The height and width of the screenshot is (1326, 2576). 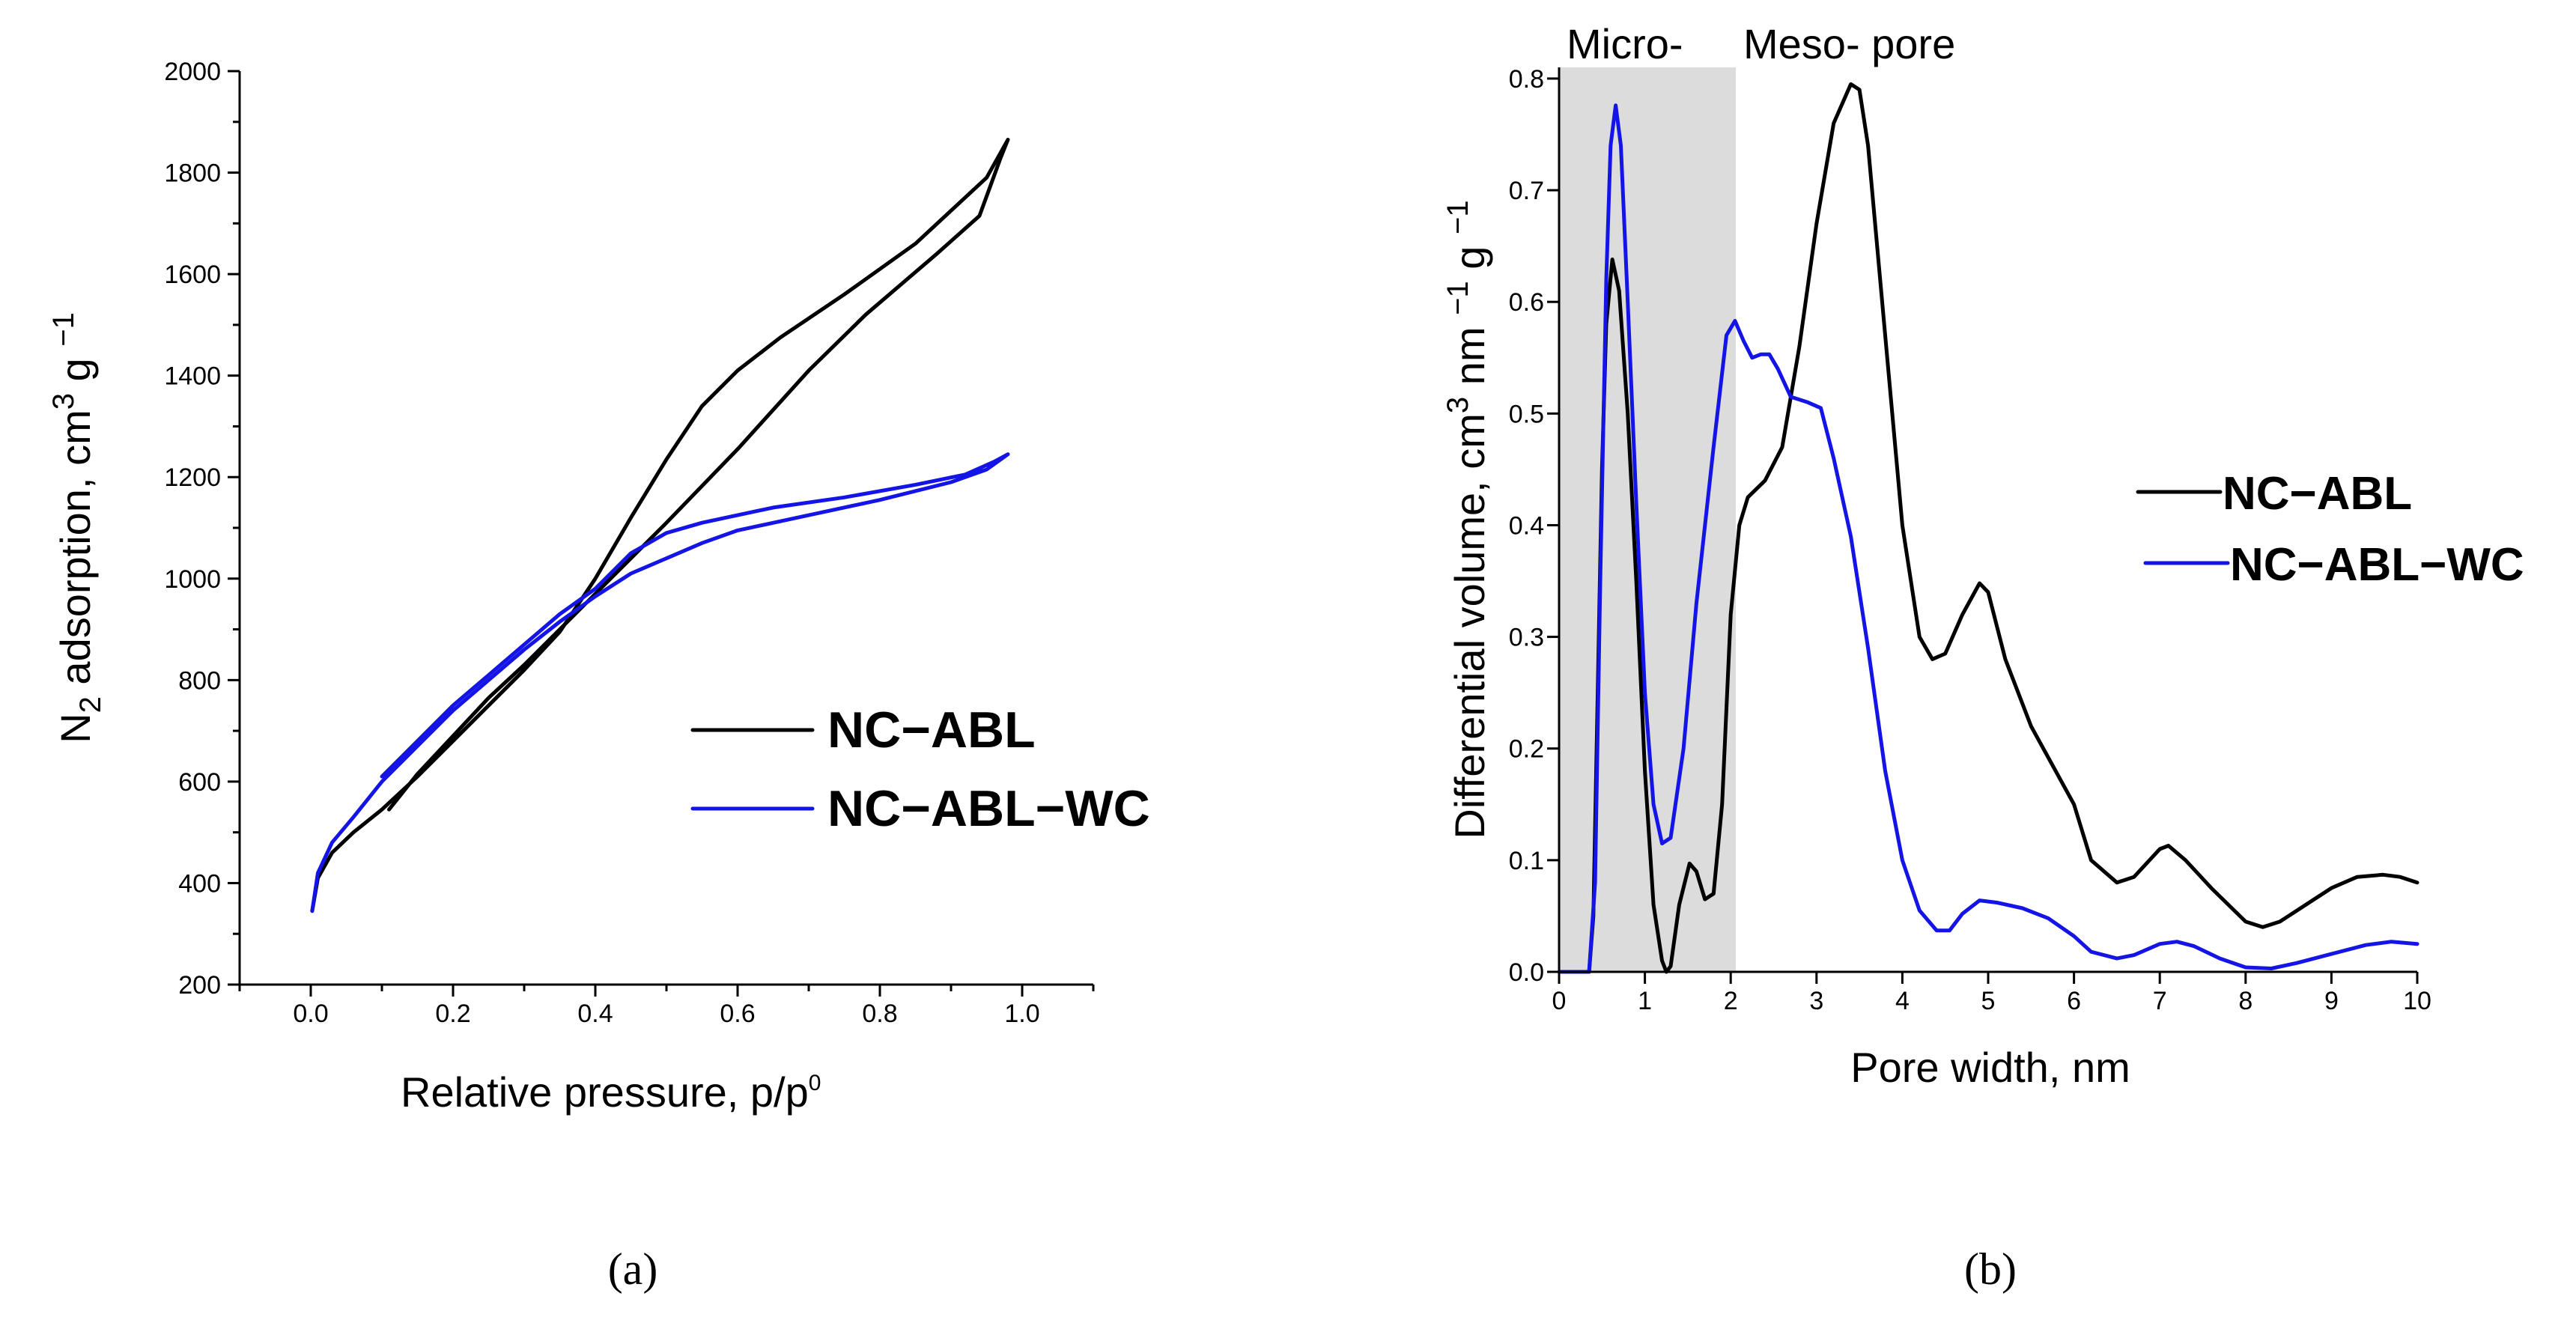 What do you see at coordinates (2417, 1001) in the screenshot?
I see `x-tick-label: 10` at bounding box center [2417, 1001].